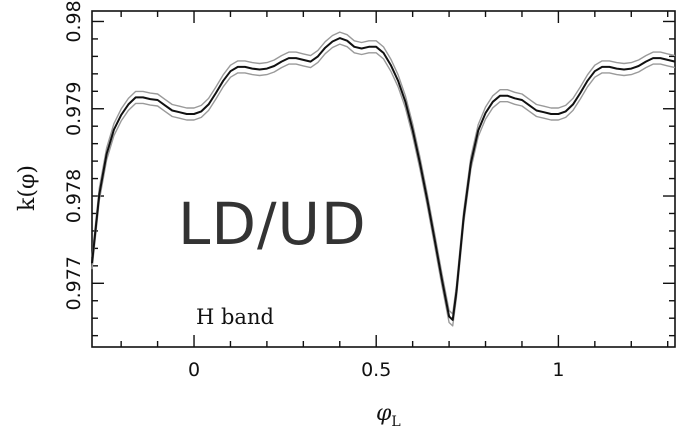 The width and height of the screenshot is (677, 435). I want to click on y-tick-label: 0.979, so click(74, 109).